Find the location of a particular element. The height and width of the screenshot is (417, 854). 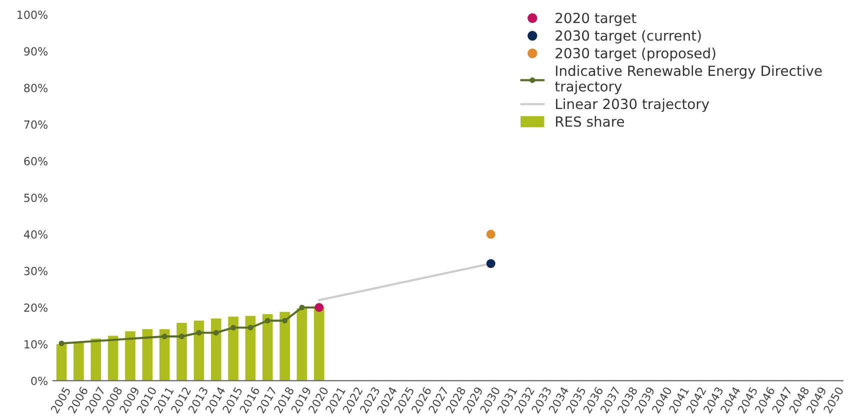

y-tick-label: 40% is located at coordinates (36, 234).